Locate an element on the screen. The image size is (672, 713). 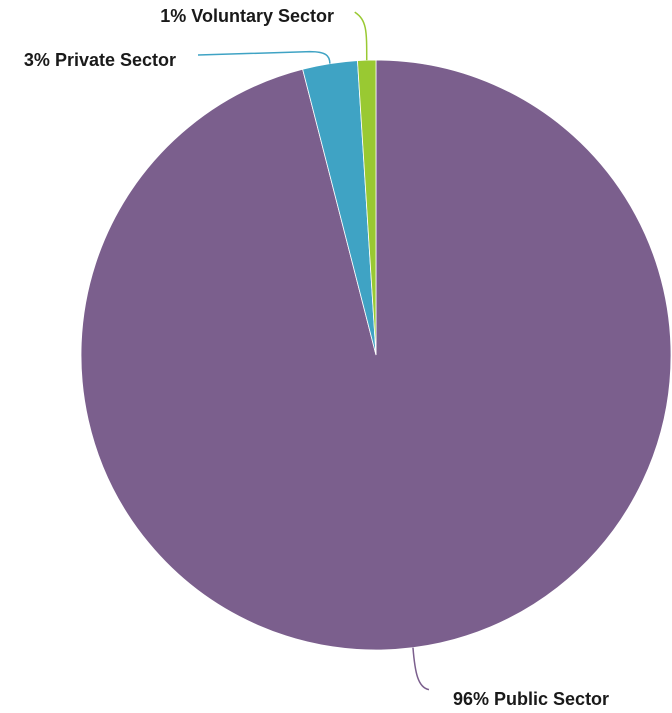
slice-label-private-sector: 3% Private Sector is located at coordinates (100, 60).